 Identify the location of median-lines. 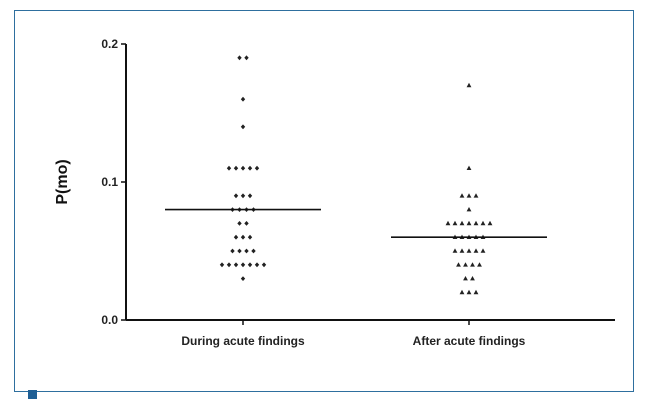
(356, 223).